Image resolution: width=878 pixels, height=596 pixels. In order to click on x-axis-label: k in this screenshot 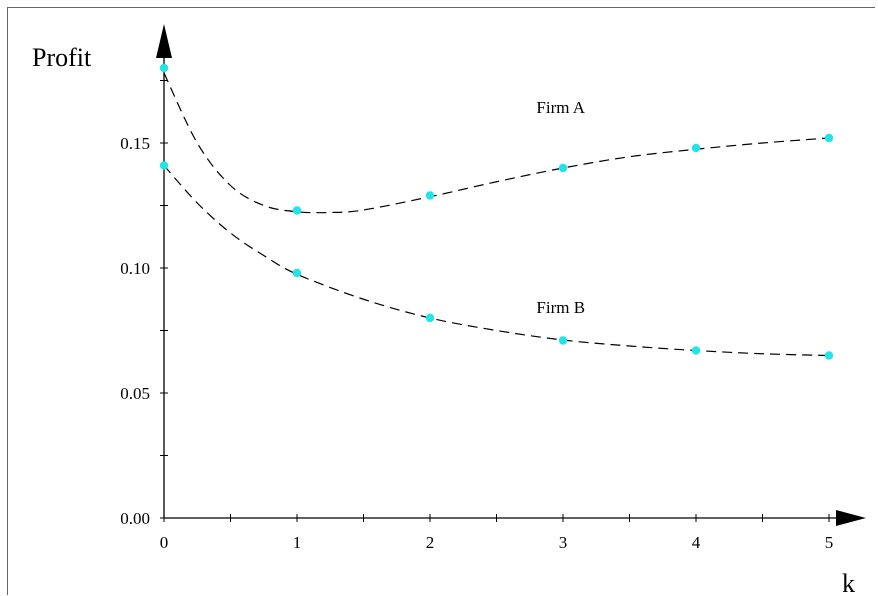, I will do `click(848, 582)`.